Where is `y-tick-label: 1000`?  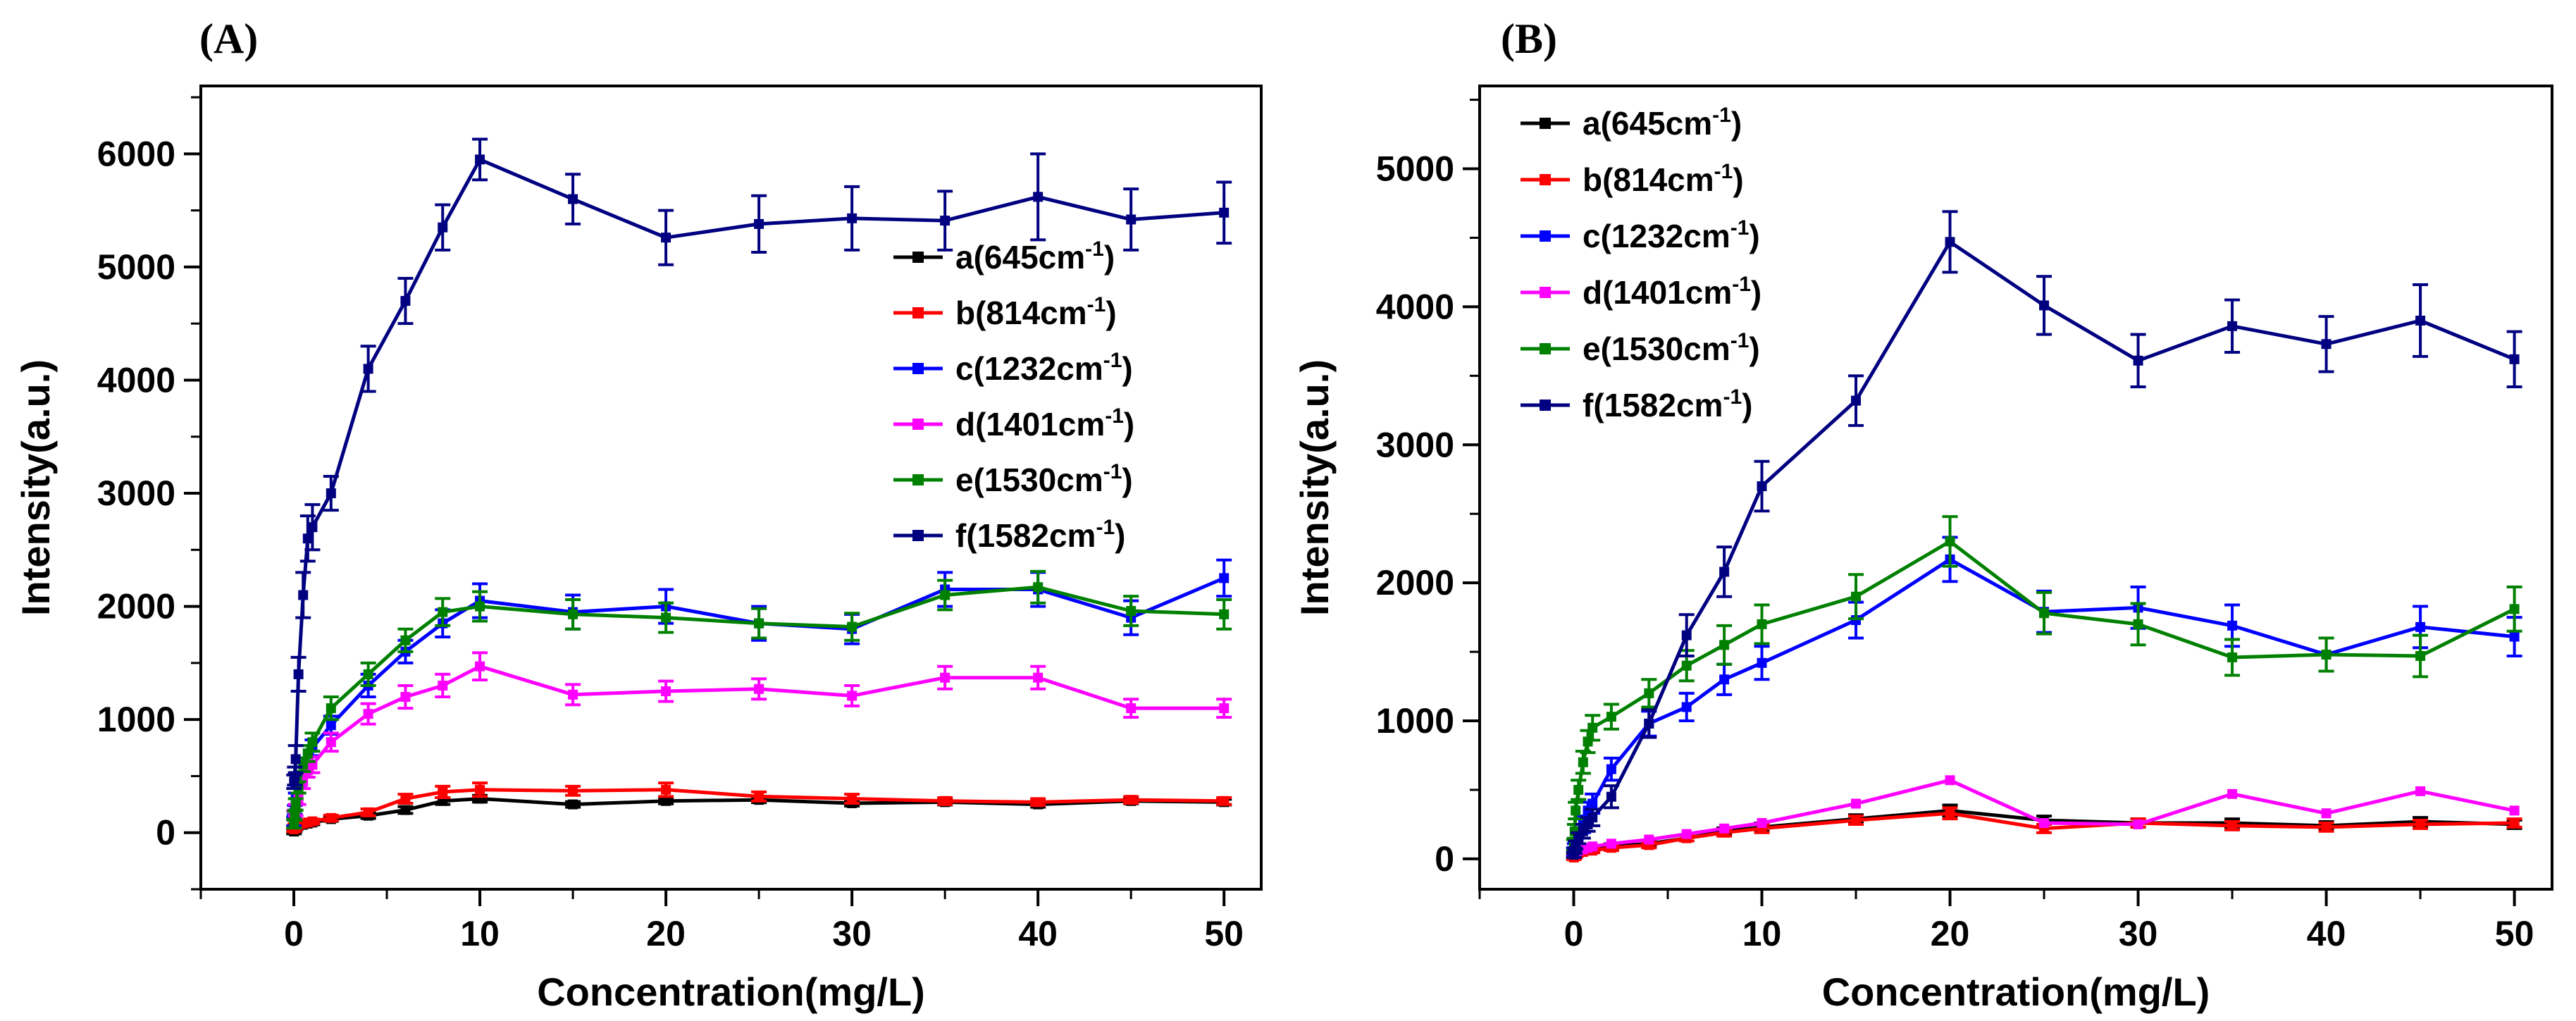
y-tick-label: 1000 is located at coordinates (136, 719).